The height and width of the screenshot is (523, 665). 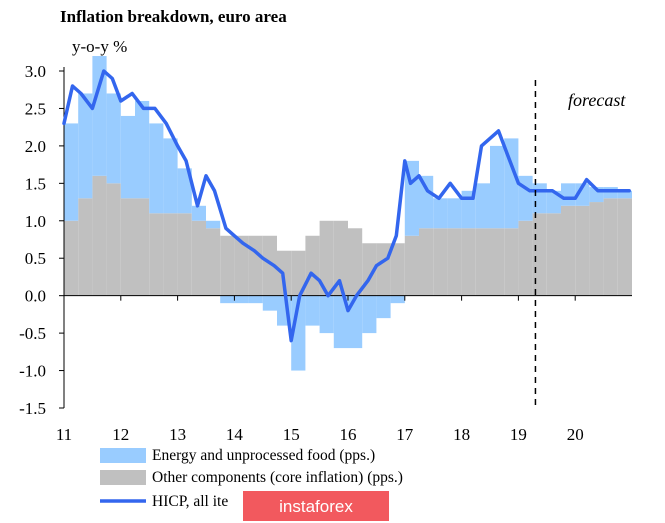 I want to click on y-axis-label: y-o-y %, so click(x=99, y=46).